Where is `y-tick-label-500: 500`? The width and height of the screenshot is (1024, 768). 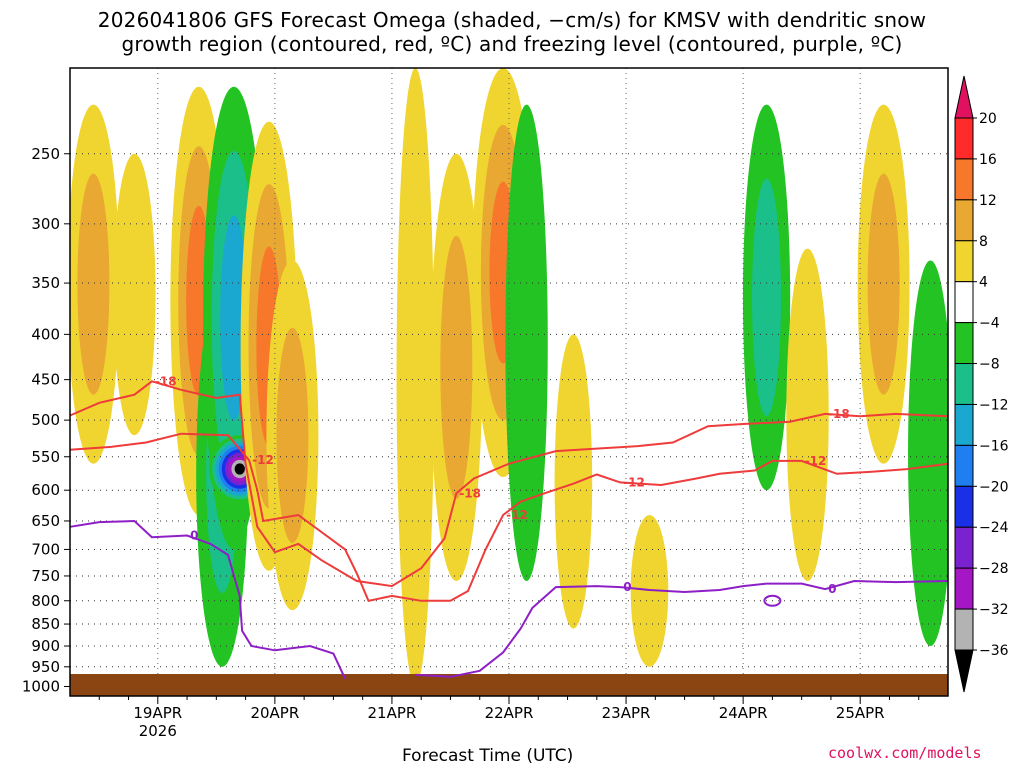
y-tick-label-500: 500 is located at coordinates (45, 420).